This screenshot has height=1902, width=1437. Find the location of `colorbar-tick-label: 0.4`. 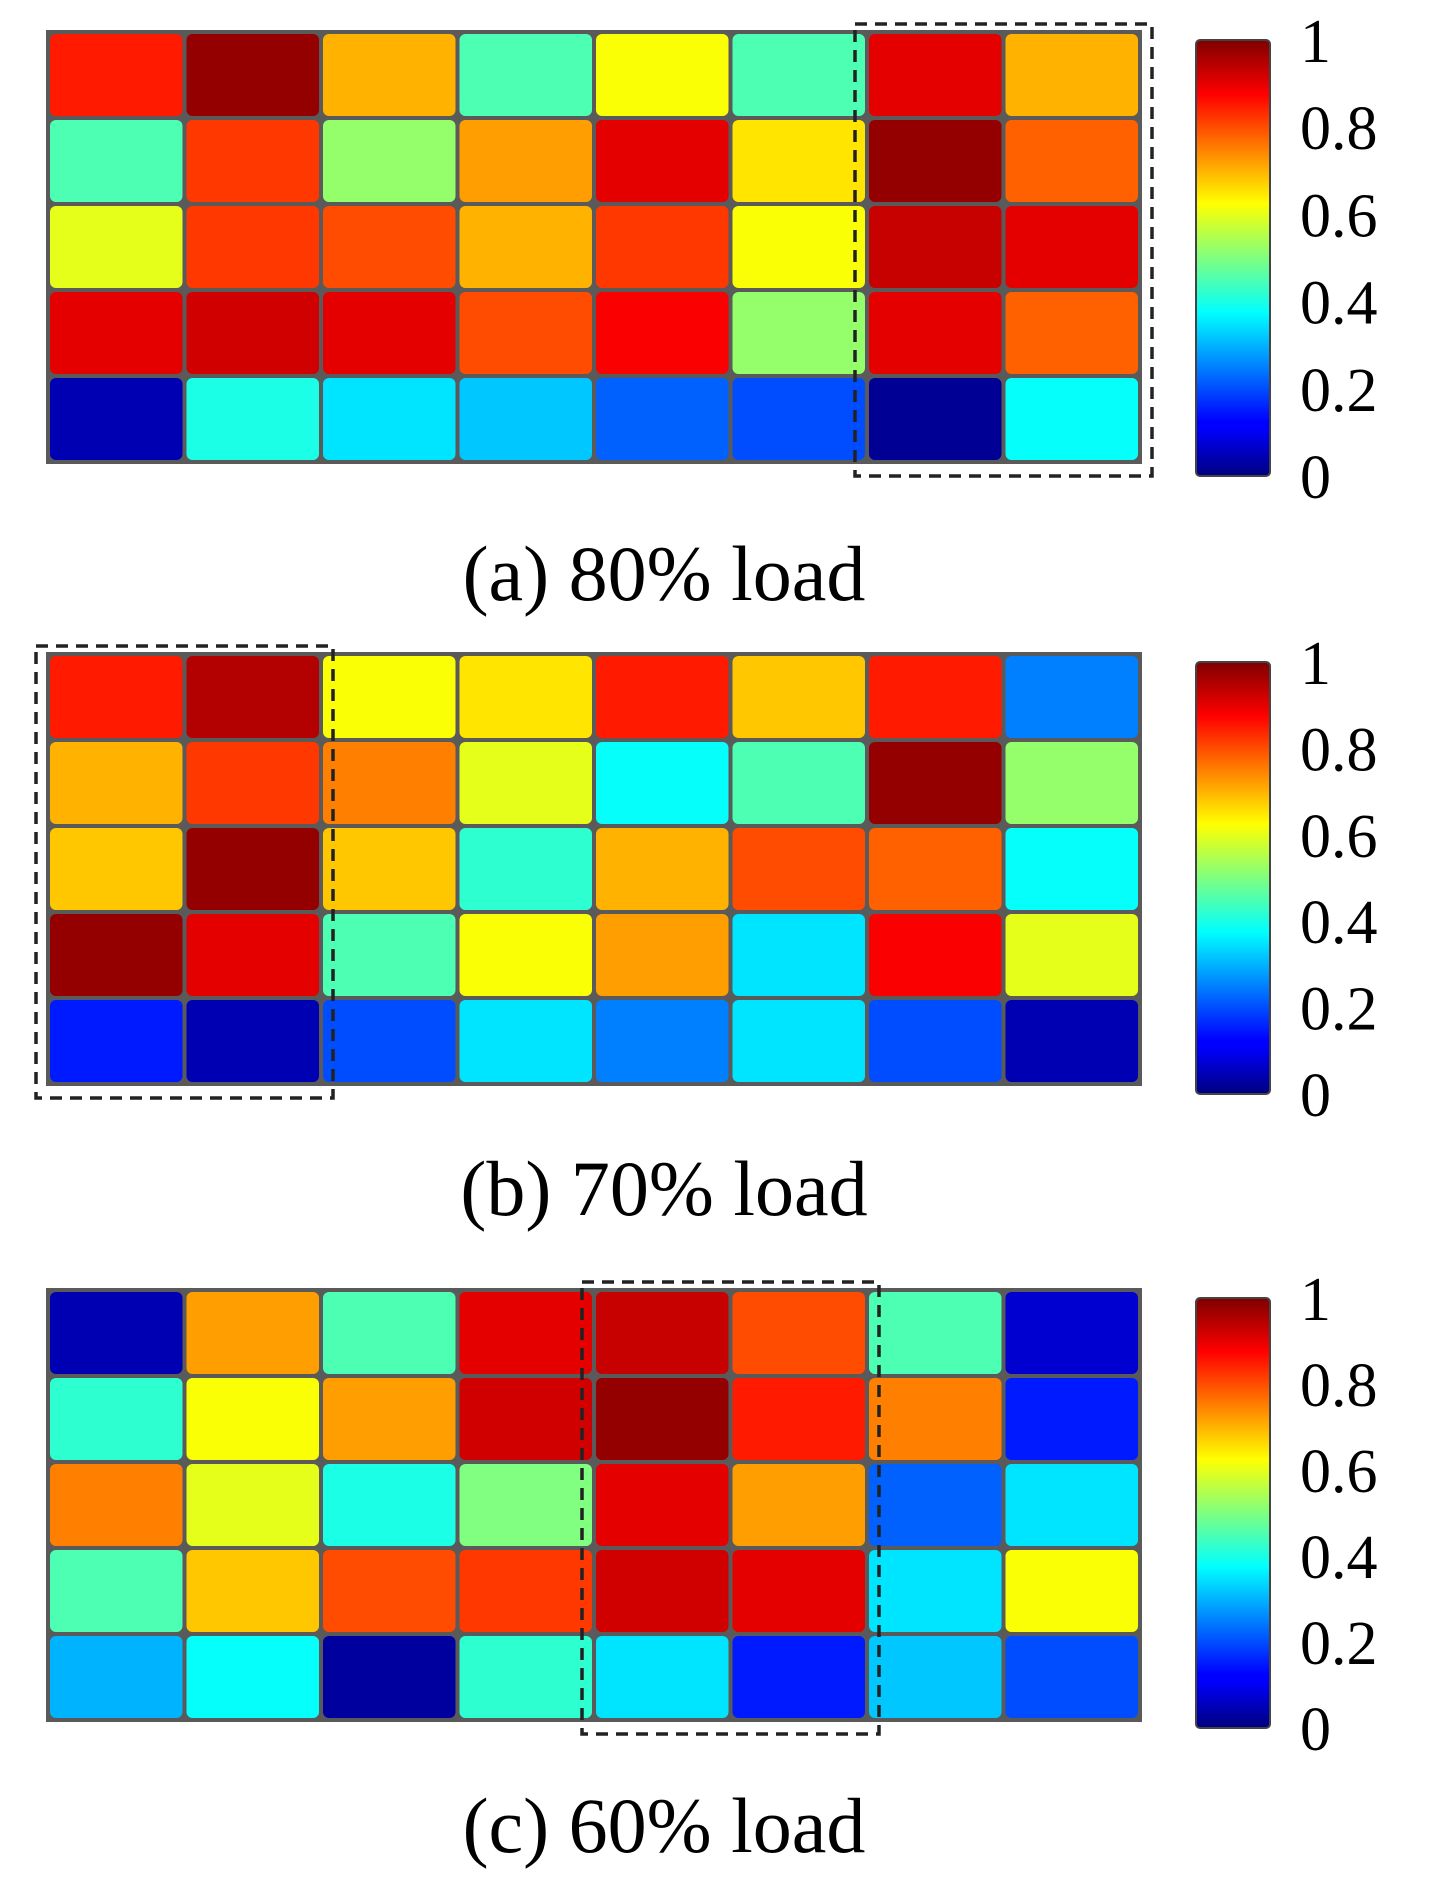

colorbar-tick-label: 0.4 is located at coordinates (1339, 1558).